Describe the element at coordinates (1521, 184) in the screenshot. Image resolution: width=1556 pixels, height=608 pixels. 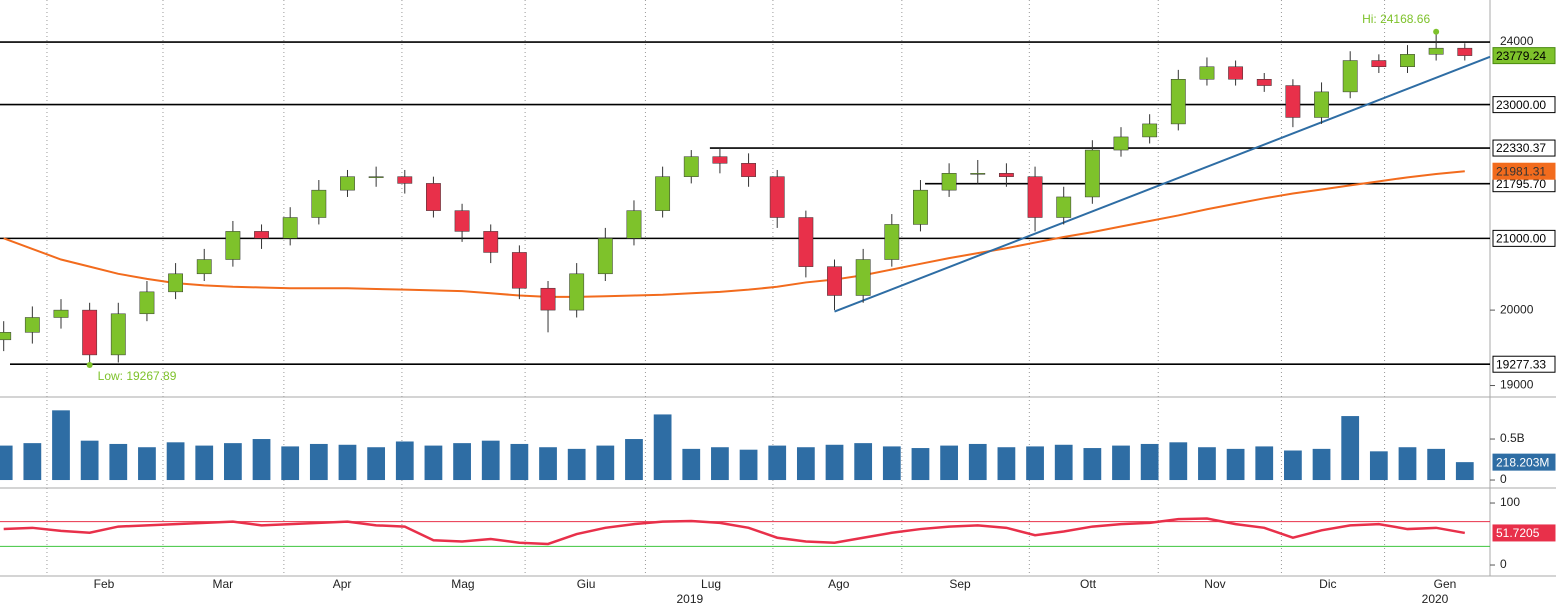
I see `level-label: 21795.70` at that location.